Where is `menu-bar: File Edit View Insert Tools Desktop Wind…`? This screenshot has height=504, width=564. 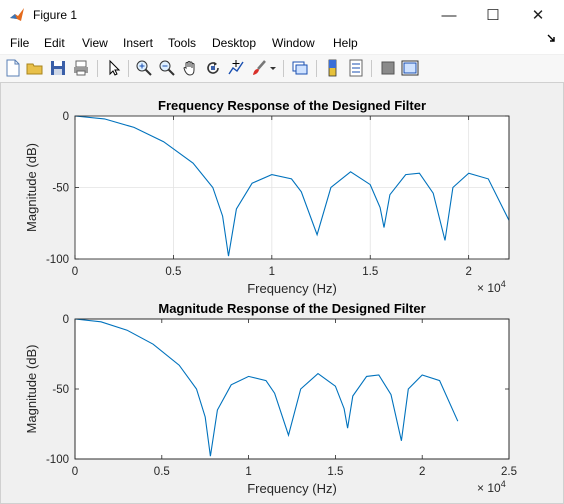 menu-bar: File Edit View Insert Tools Desktop Wind… is located at coordinates (282, 42).